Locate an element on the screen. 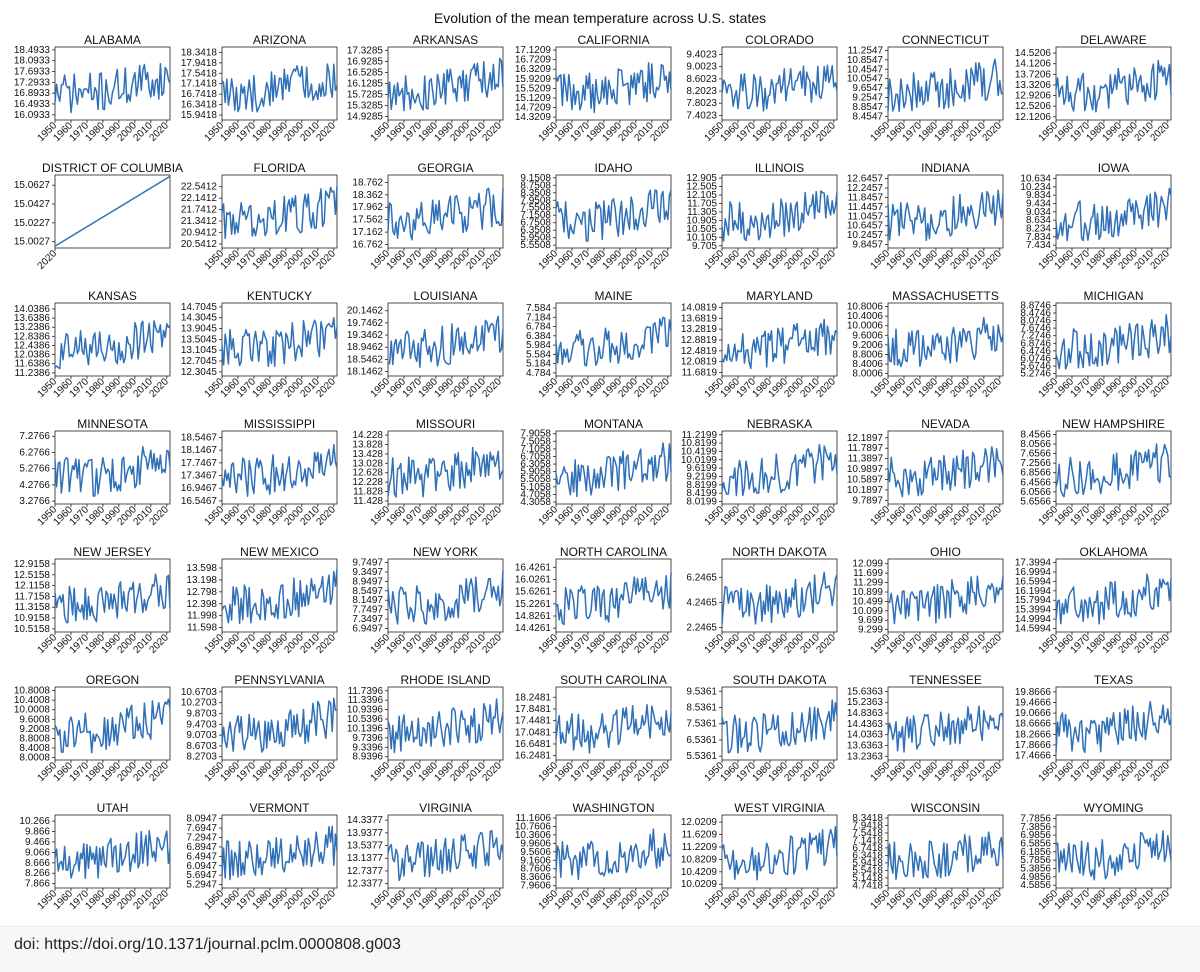 The height and width of the screenshot is (972, 1200). y-tick-label: 15.3285 is located at coordinates (365, 105).